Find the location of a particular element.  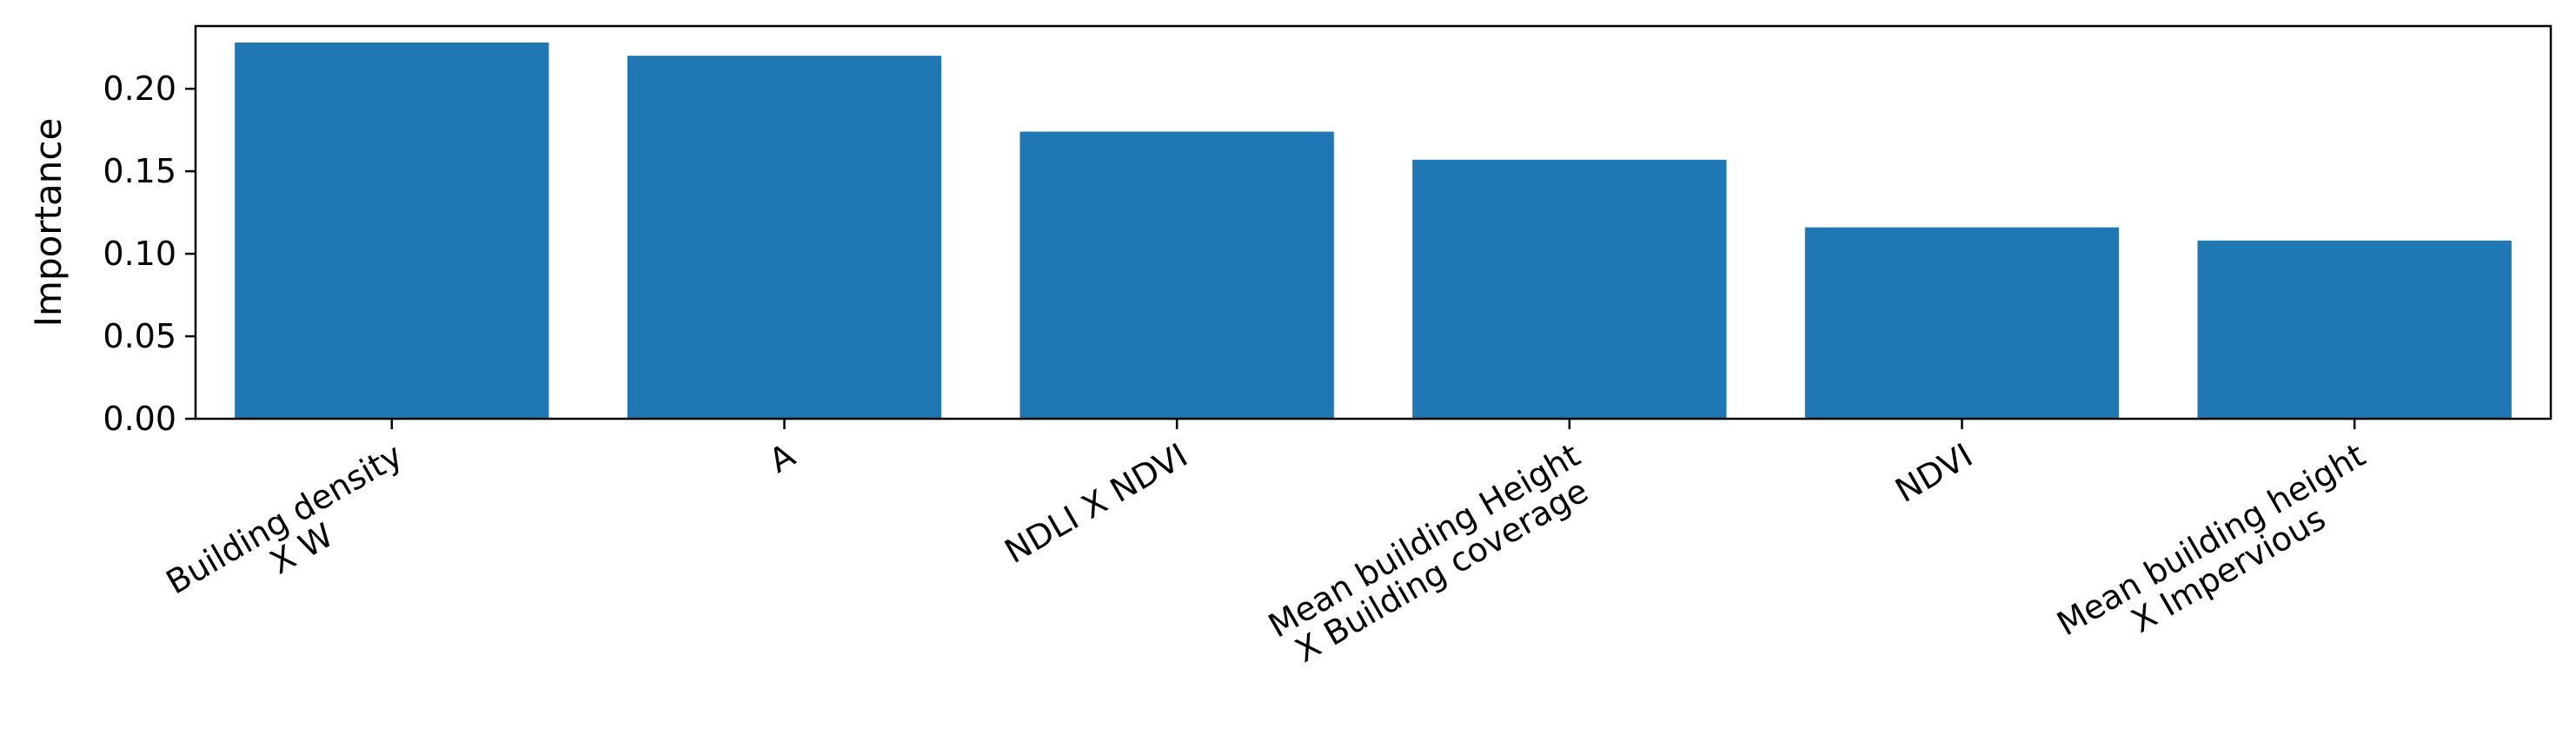

y-tick-label: 0.15 is located at coordinates (139, 171).